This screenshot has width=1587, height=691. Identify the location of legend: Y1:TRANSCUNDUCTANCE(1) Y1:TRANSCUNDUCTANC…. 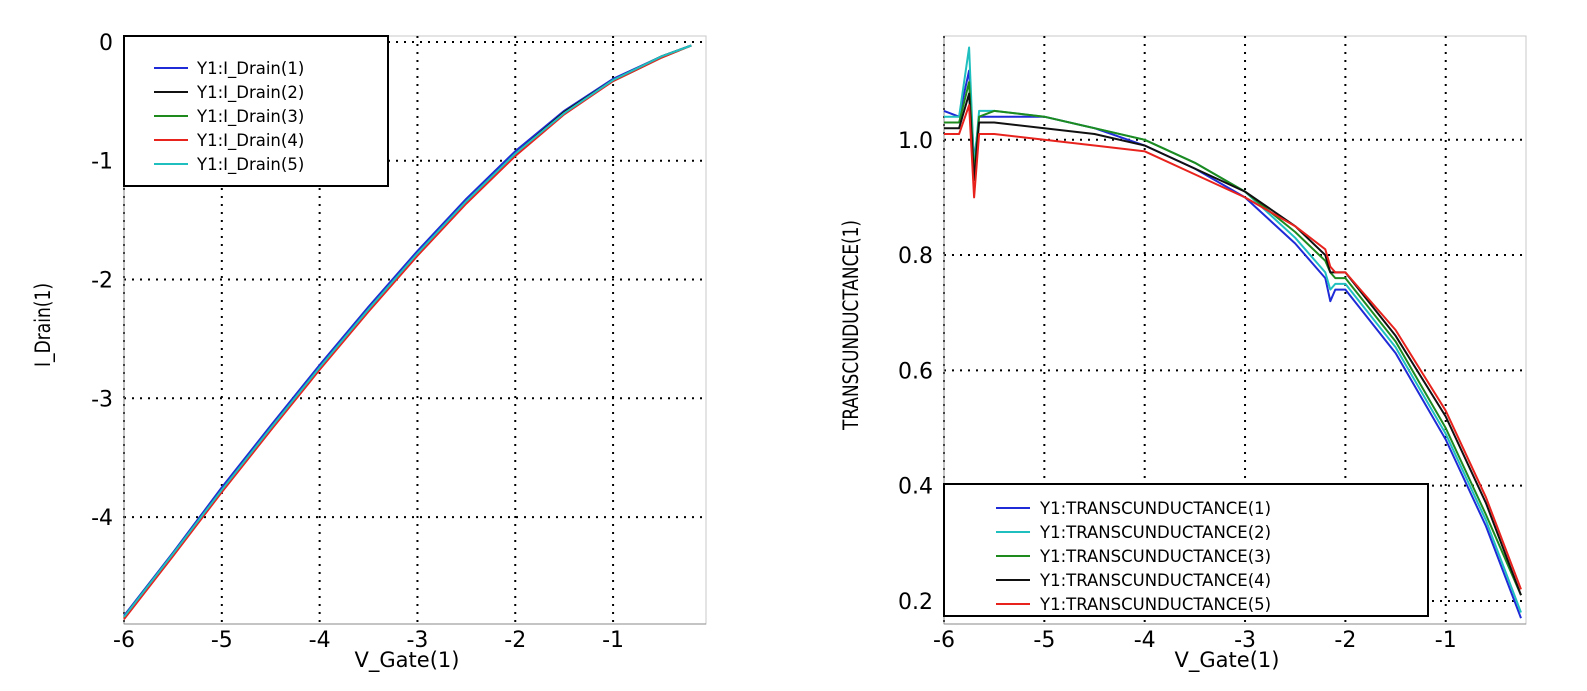
(1186, 550).